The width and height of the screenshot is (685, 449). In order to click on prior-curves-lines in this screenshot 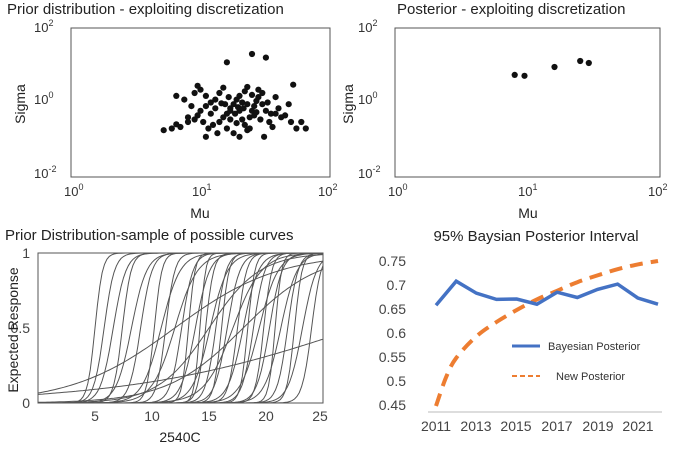, I will do `click(180, 328)`.